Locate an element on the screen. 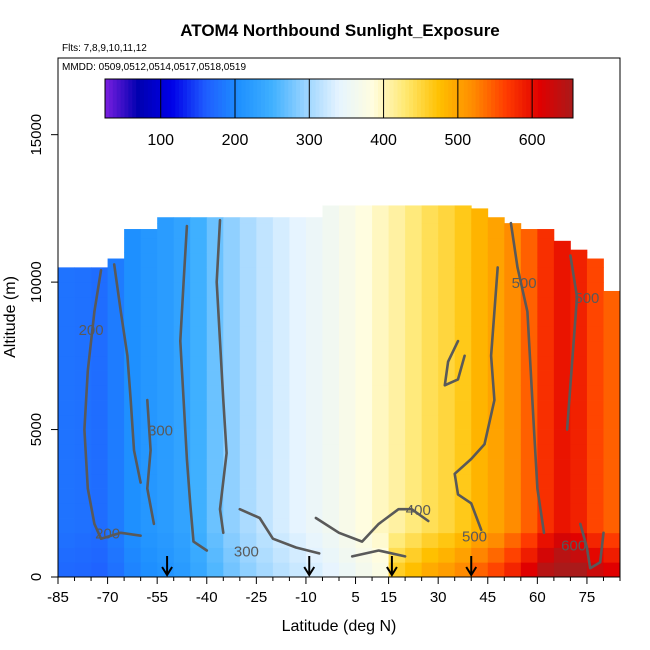  contour-label: 500 is located at coordinates (524, 283).